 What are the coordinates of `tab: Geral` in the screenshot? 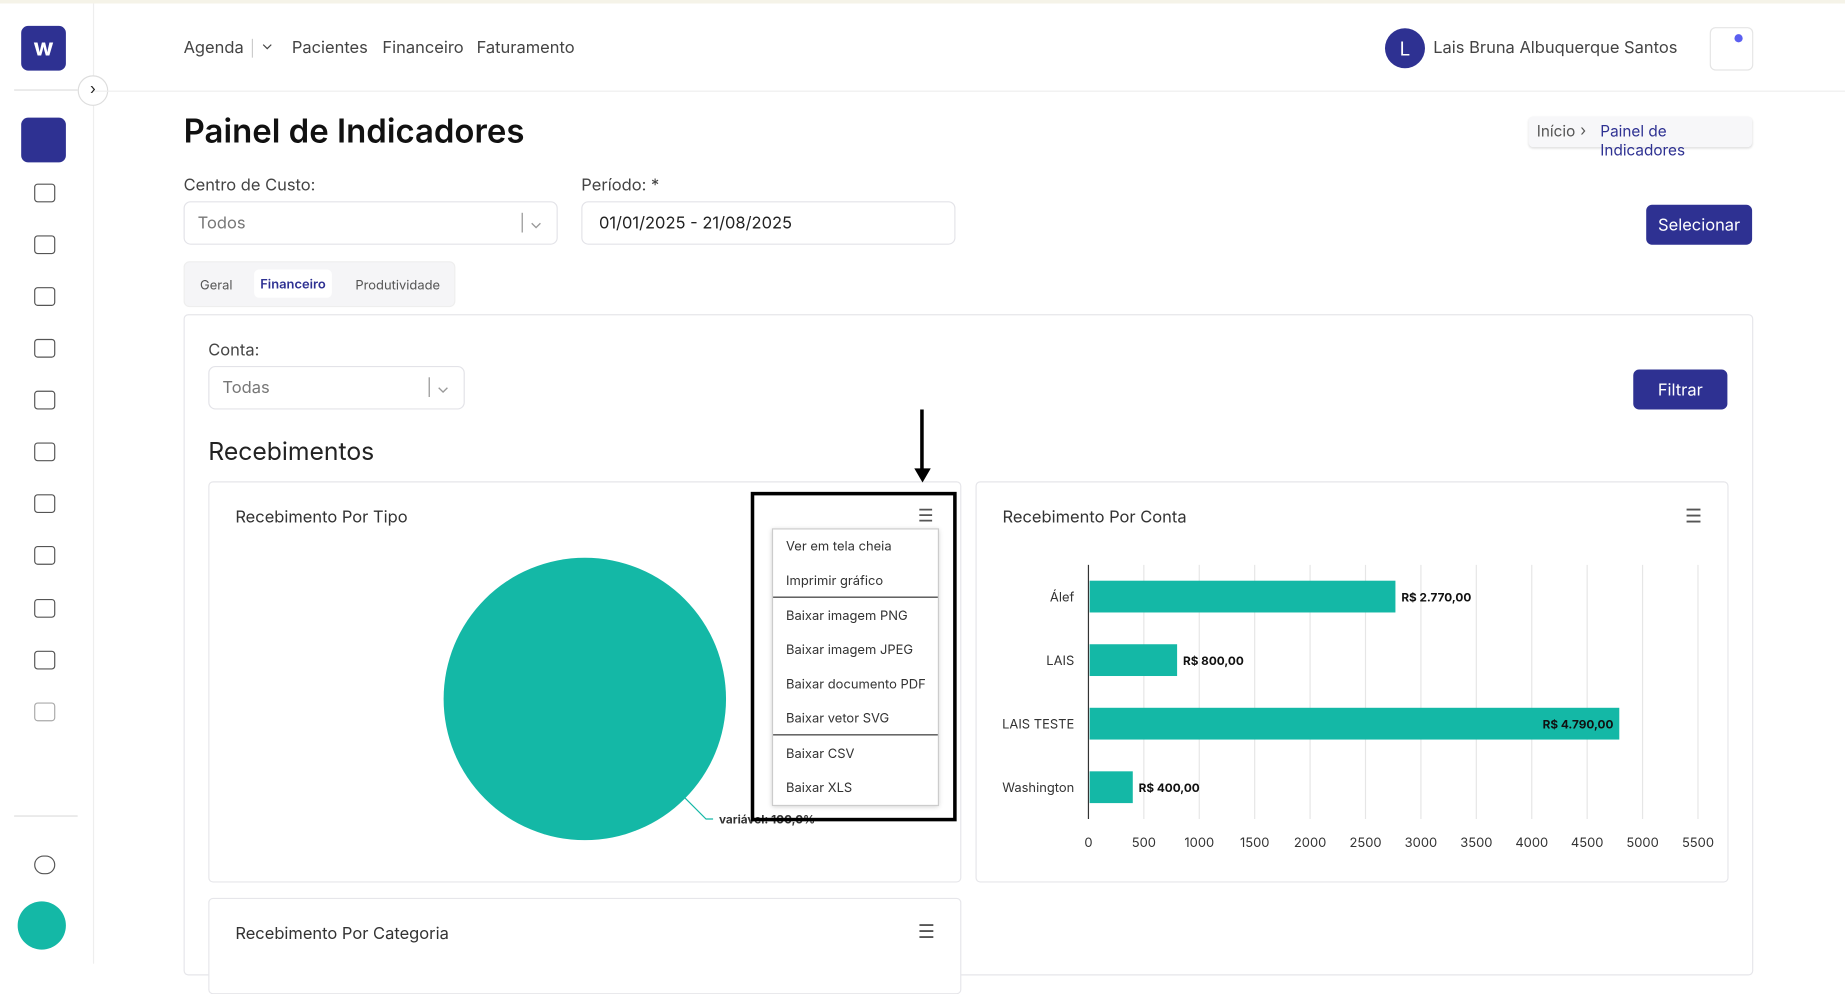 It's located at (216, 284).